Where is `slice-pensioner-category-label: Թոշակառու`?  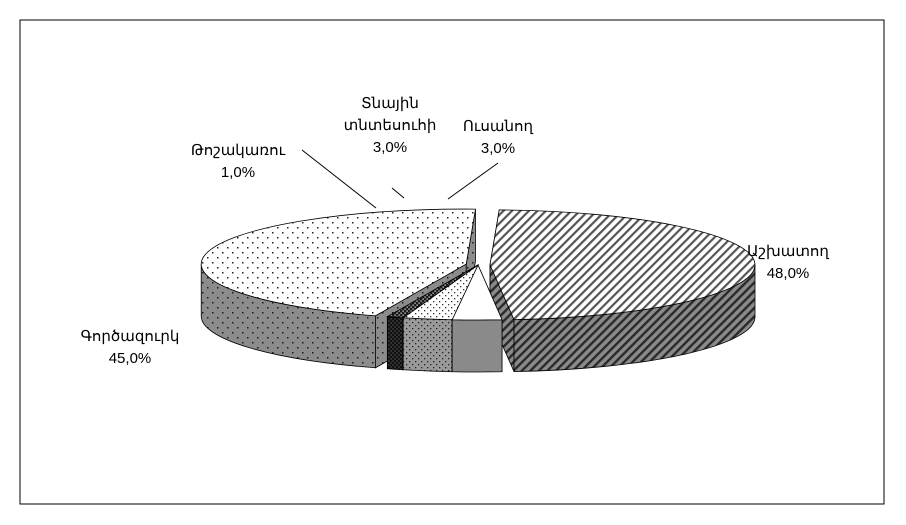
slice-pensioner-category-label: Թոշակառու is located at coordinates (238, 150).